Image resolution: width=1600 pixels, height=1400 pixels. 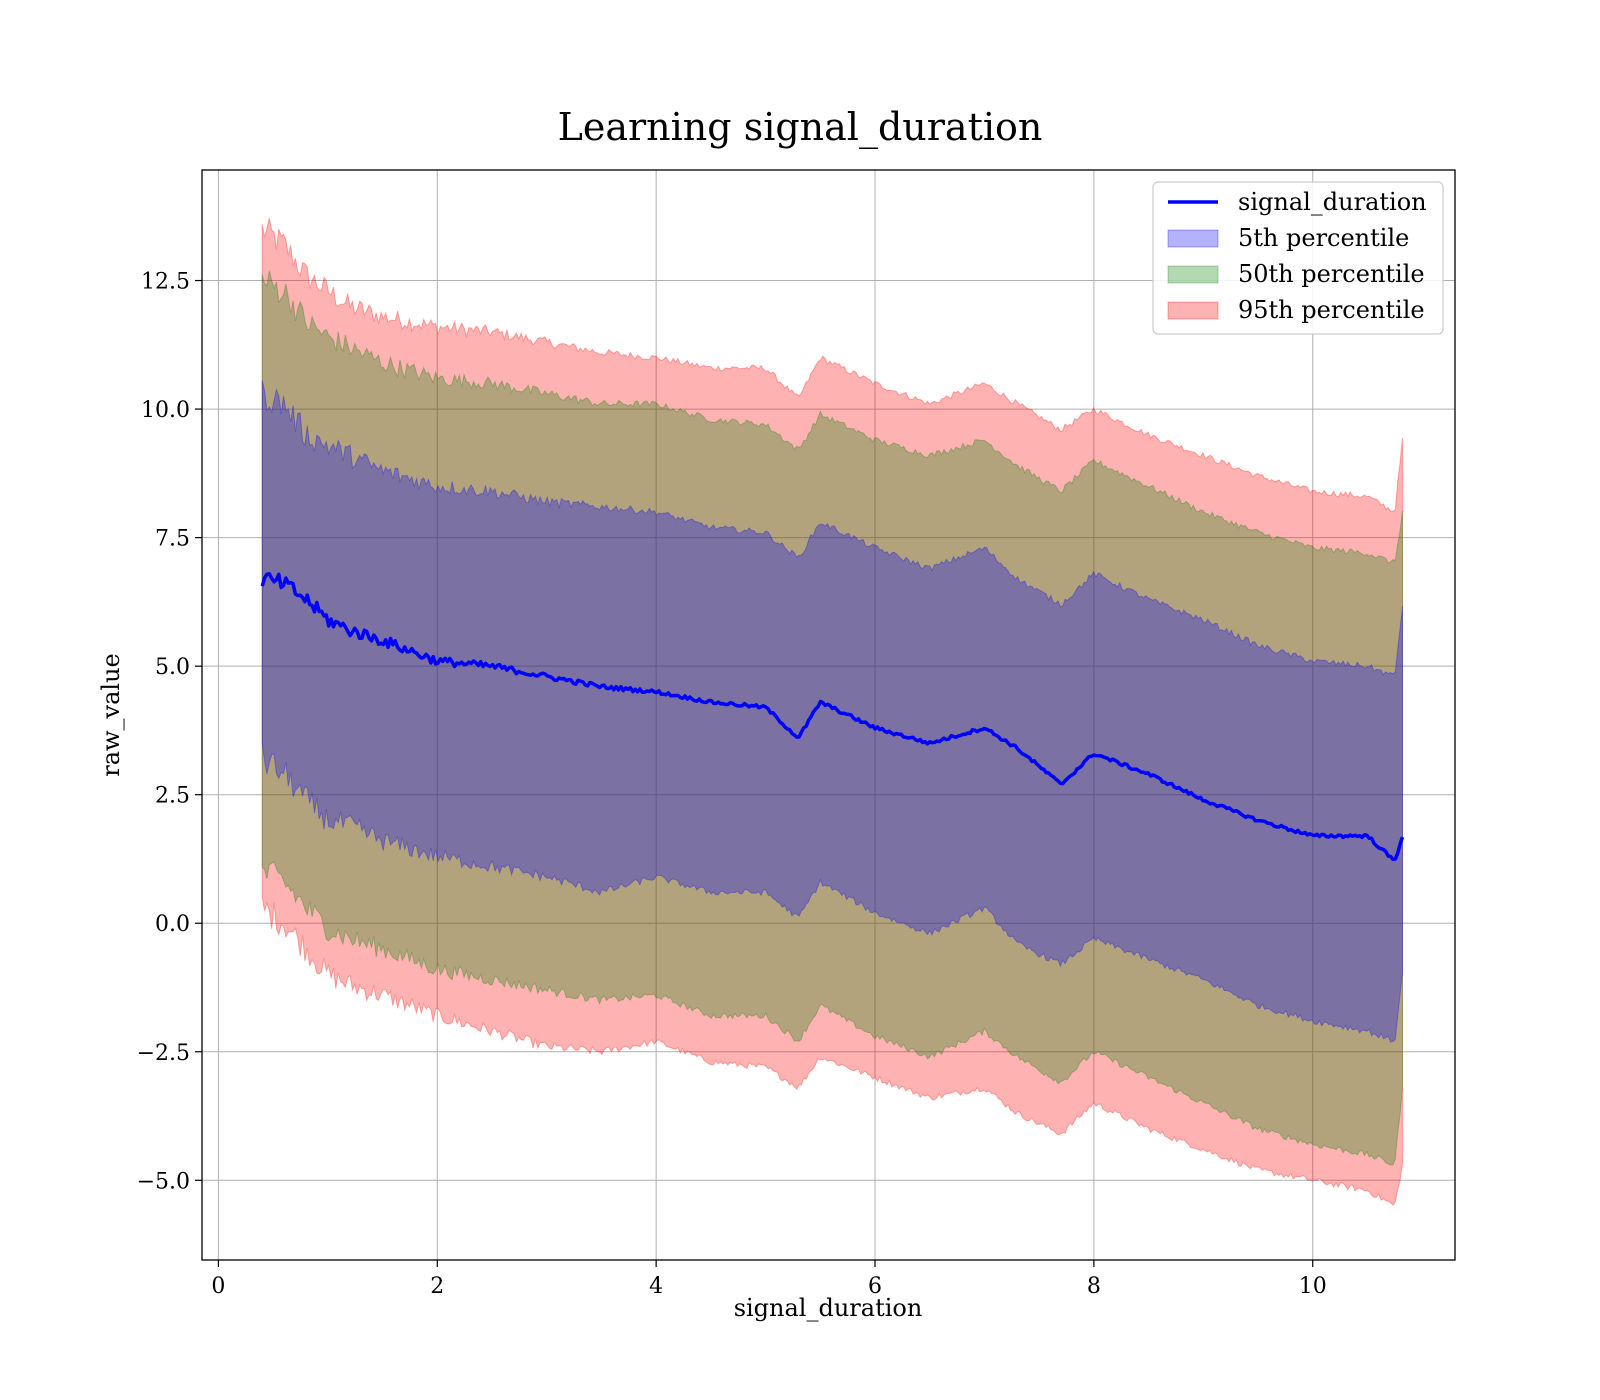 I want to click on legend-label: 5th percentile, so click(x=1323, y=238).